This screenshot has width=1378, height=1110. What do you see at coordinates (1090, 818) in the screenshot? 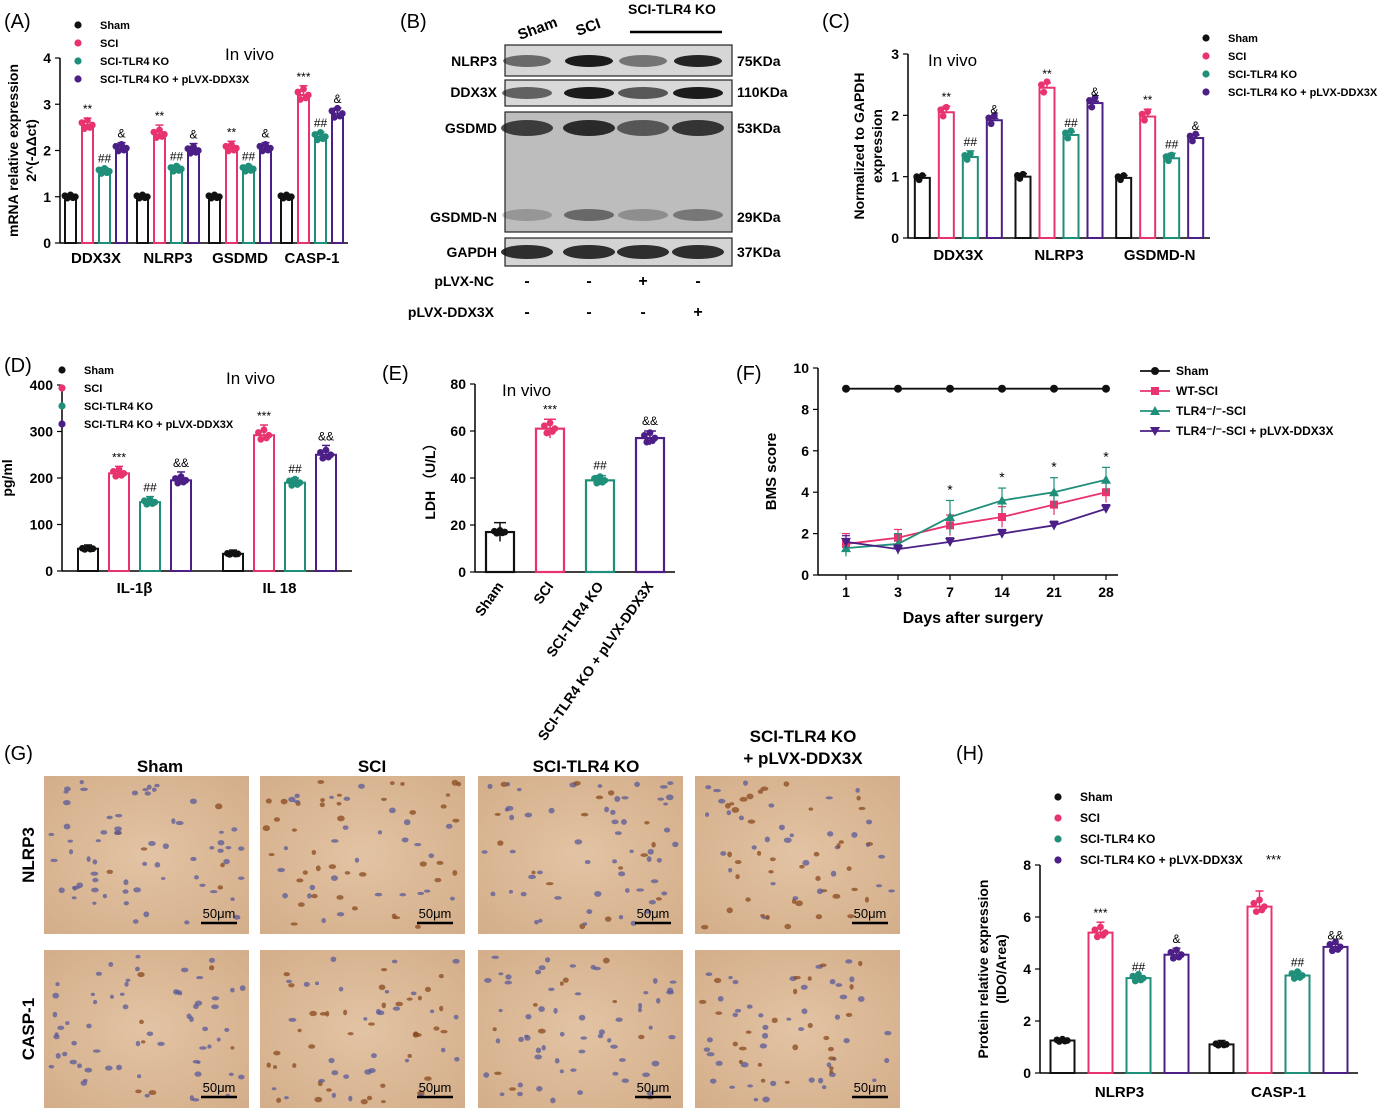
I see `chart-h-legend-label: SCI` at bounding box center [1090, 818].